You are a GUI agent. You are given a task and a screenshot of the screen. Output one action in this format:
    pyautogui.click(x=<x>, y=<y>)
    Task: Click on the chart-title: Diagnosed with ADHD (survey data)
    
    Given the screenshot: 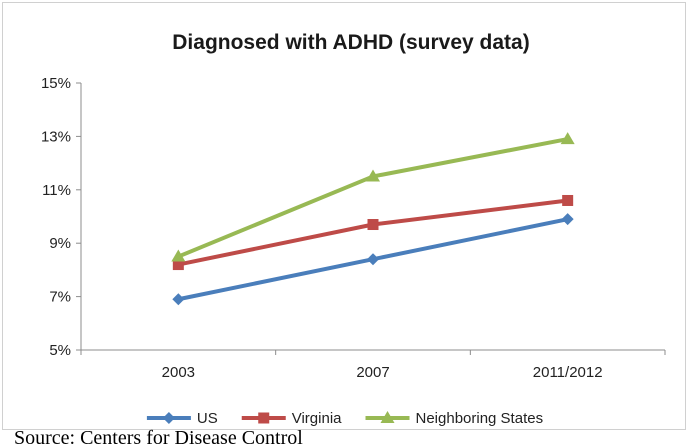 What is the action you would take?
    pyautogui.click(x=350, y=42)
    